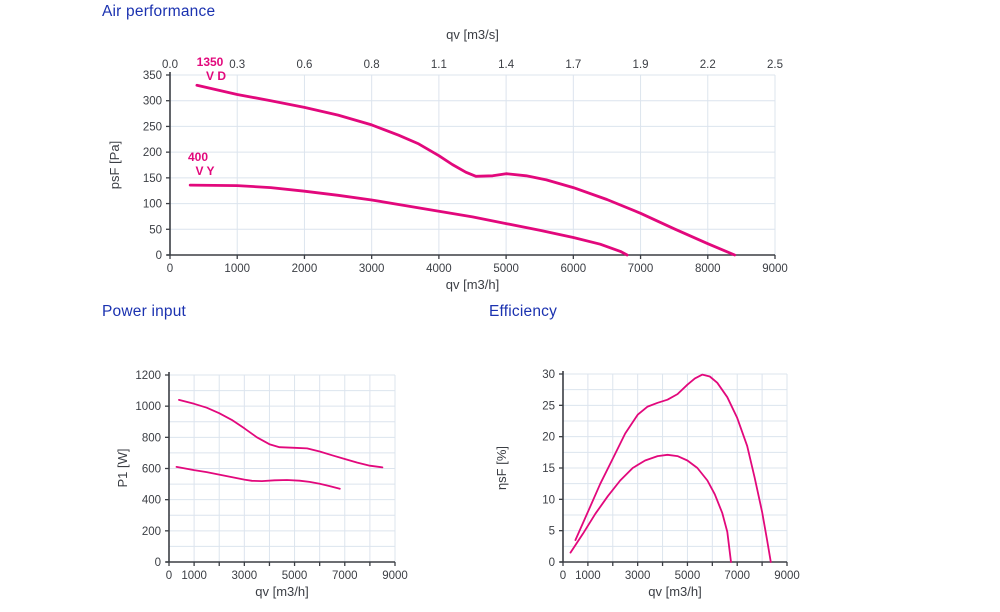 This screenshot has width=1000, height=612. I want to click on svg-text: 400, so click(198, 157).